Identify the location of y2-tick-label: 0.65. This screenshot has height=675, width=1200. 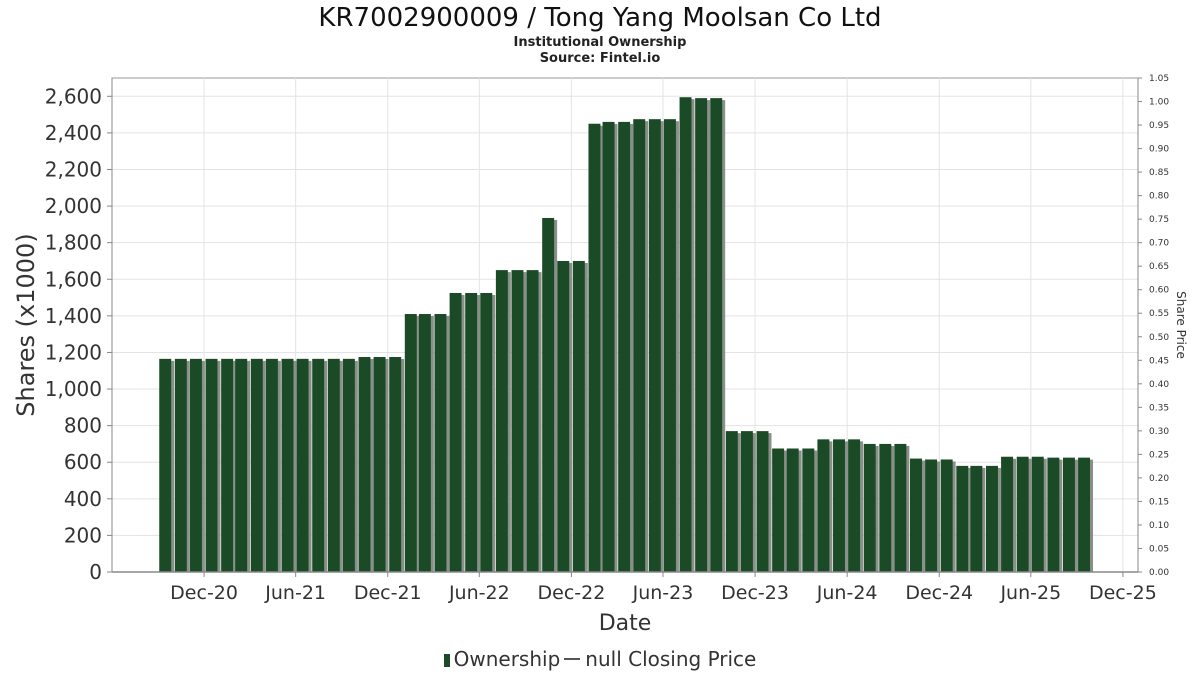
(1159, 267).